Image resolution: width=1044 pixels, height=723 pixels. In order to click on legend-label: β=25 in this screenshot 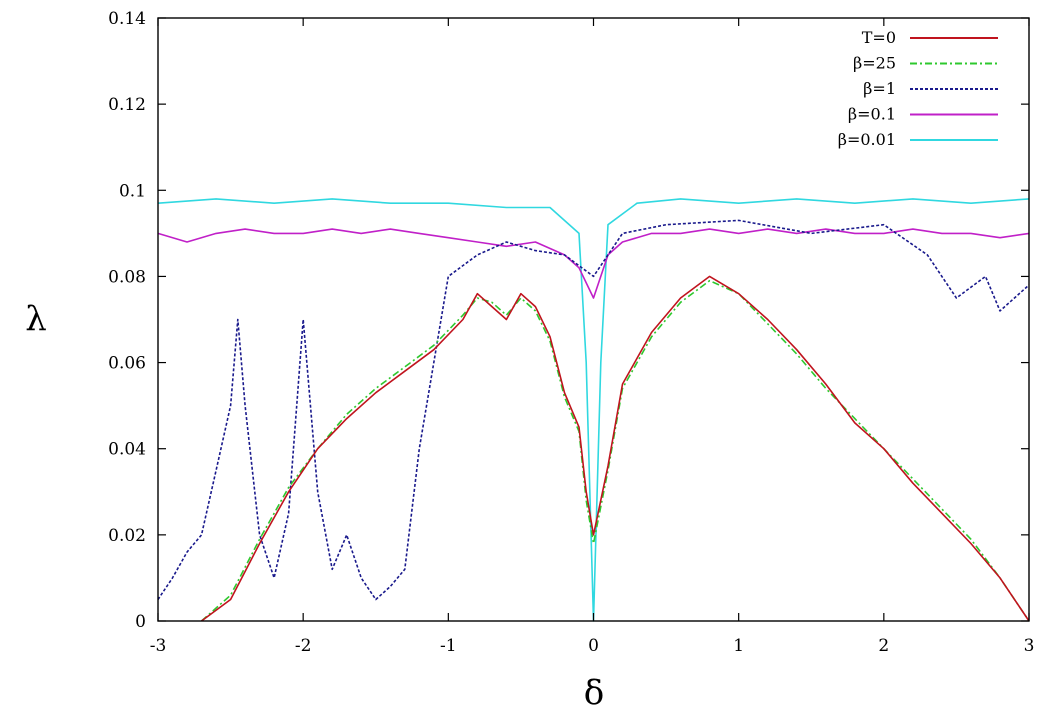, I will do `click(874, 63)`.